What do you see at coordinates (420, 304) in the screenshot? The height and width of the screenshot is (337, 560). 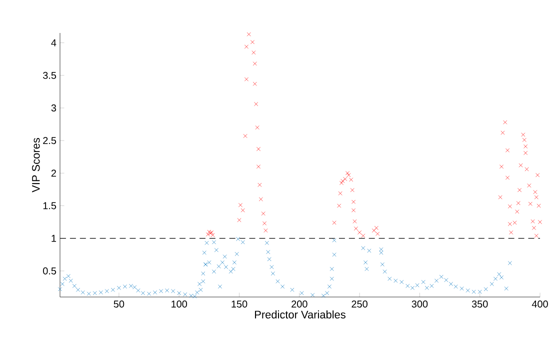 I see `x-tick-label: 300` at bounding box center [420, 304].